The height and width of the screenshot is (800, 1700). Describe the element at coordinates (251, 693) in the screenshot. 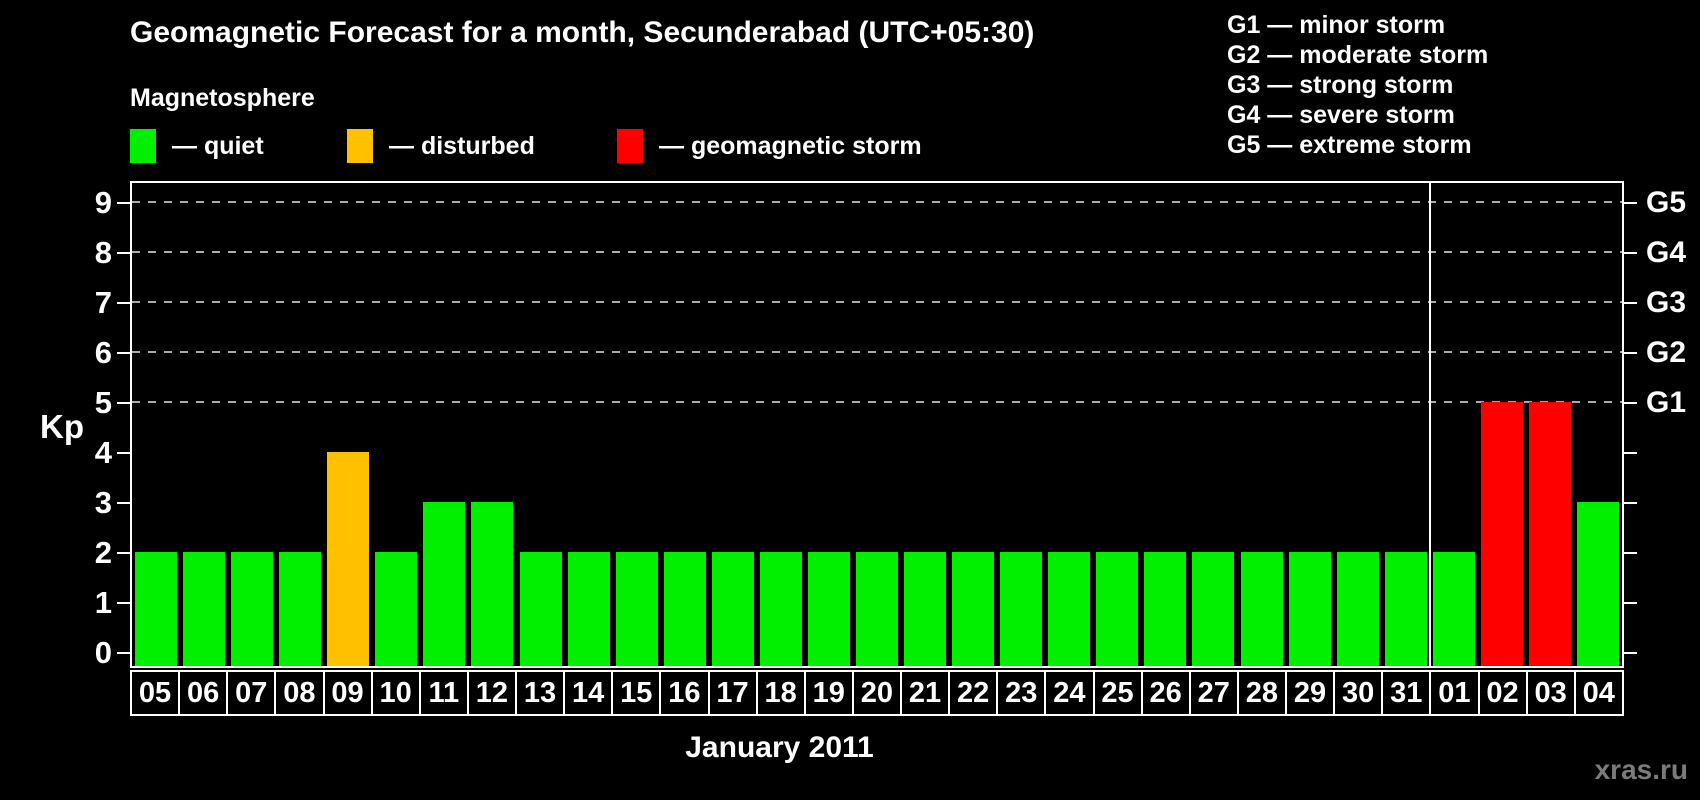

I see `day-label-07: 07` at that location.